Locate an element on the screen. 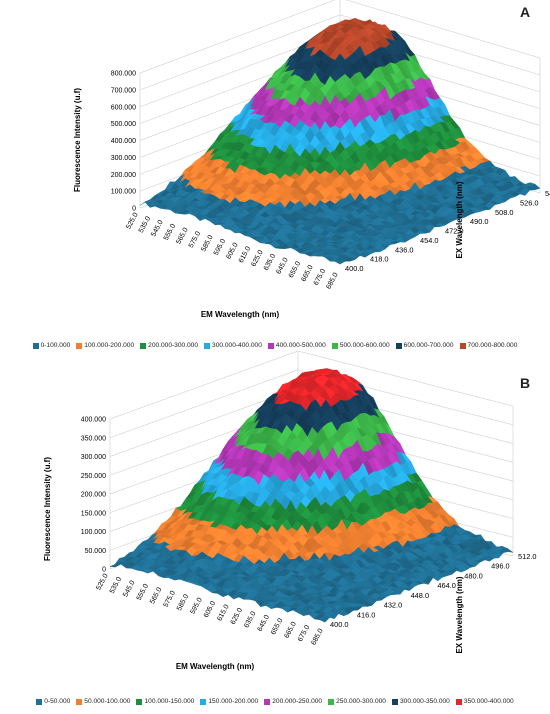  z-tick-label: 0 is located at coordinates (134, 209).